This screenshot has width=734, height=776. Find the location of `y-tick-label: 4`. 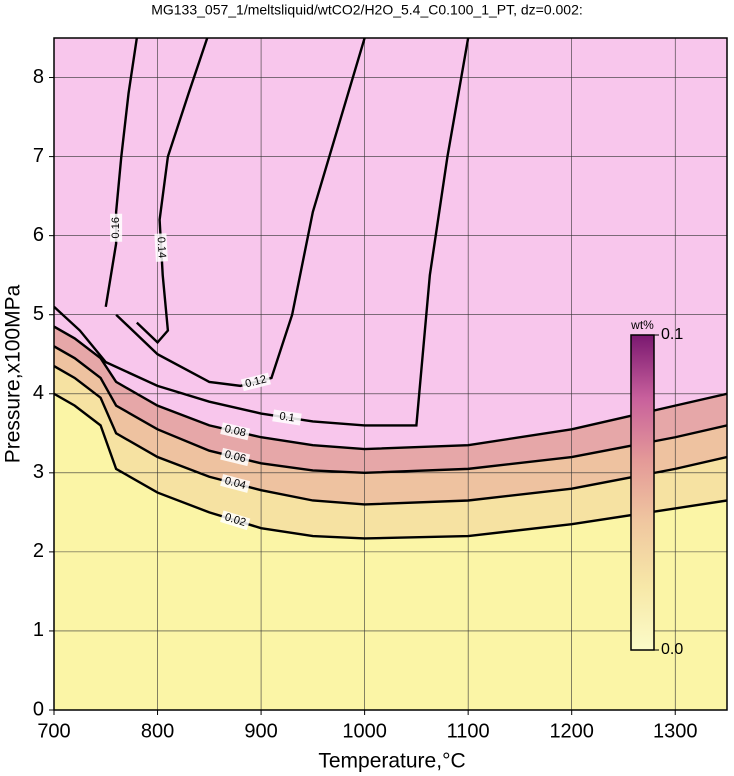

y-tick-label: 4 is located at coordinates (38, 393).